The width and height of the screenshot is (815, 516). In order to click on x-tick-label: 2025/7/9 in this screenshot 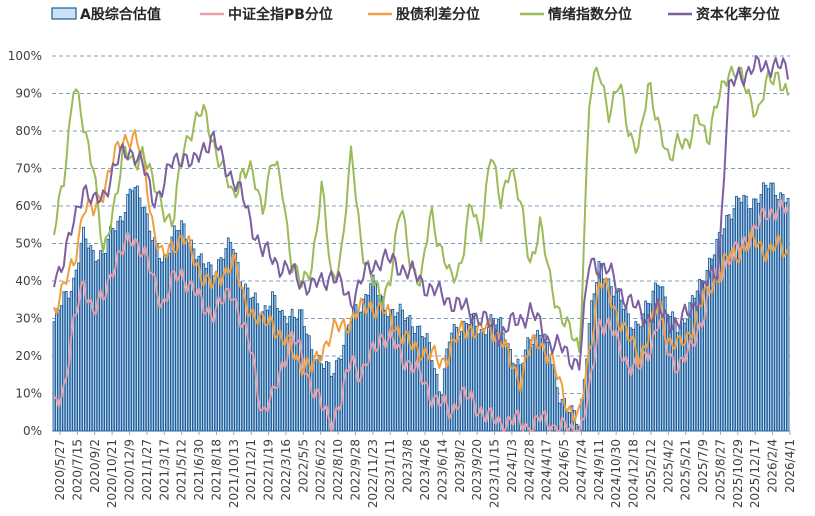, I will do `click(703, 466)`.